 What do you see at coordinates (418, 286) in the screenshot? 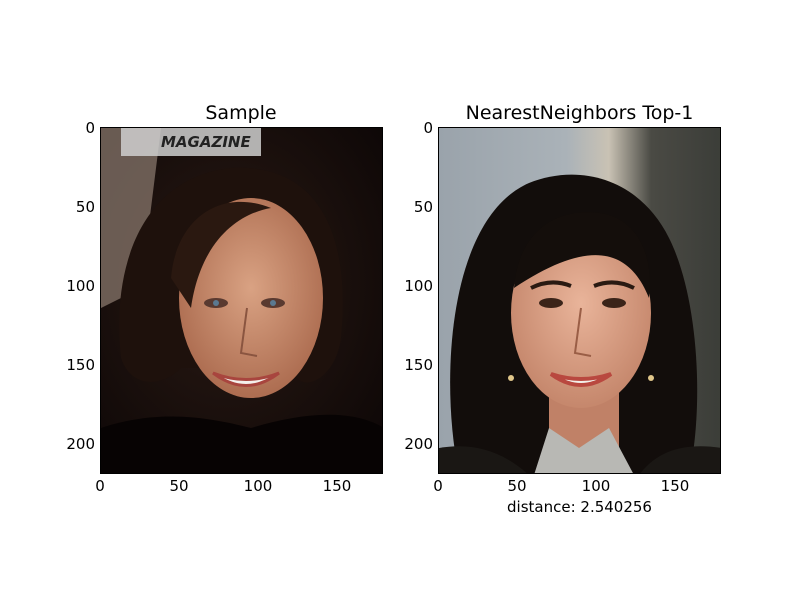
I see `neighbor-y-tick-100: 100` at bounding box center [418, 286].